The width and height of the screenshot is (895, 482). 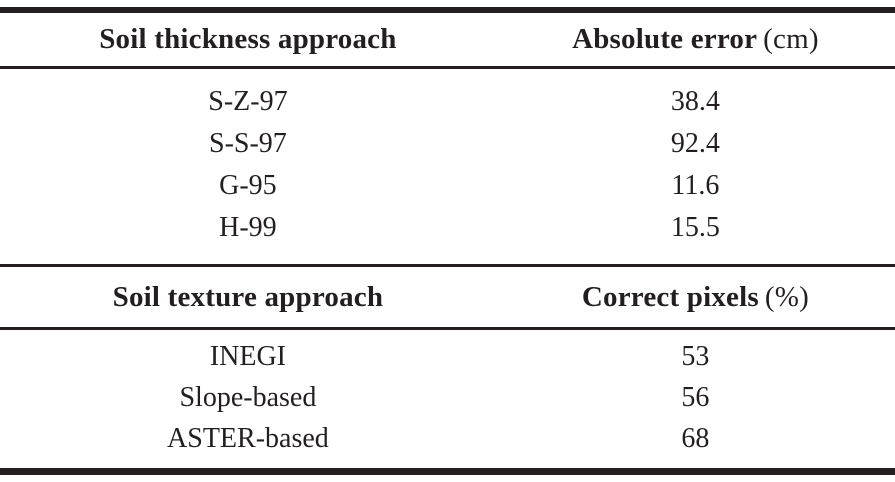 What do you see at coordinates (248, 227) in the screenshot?
I see `approach-cell: H-99` at bounding box center [248, 227].